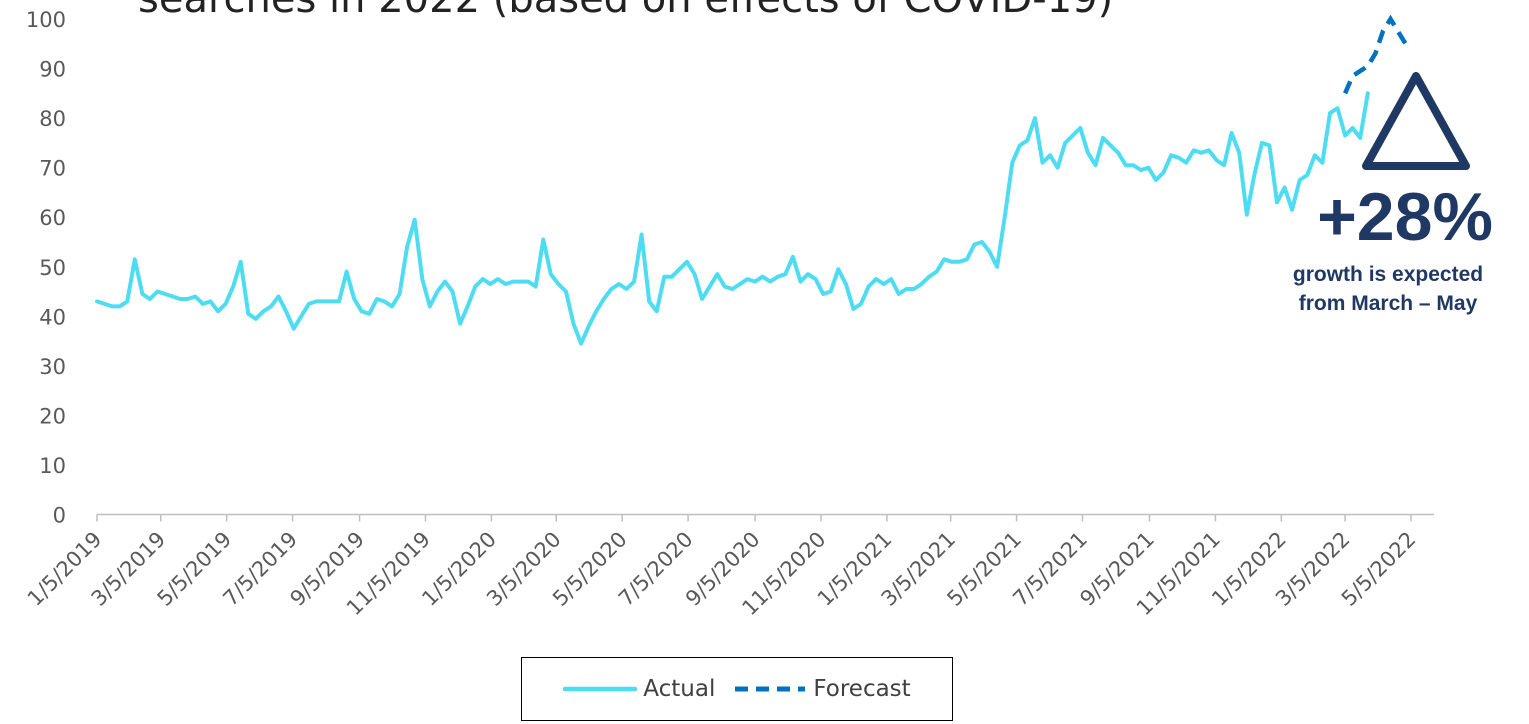 This screenshot has height=724, width=1529. Describe the element at coordinates (52, 169) in the screenshot. I see `y-tick-label: 70` at that location.